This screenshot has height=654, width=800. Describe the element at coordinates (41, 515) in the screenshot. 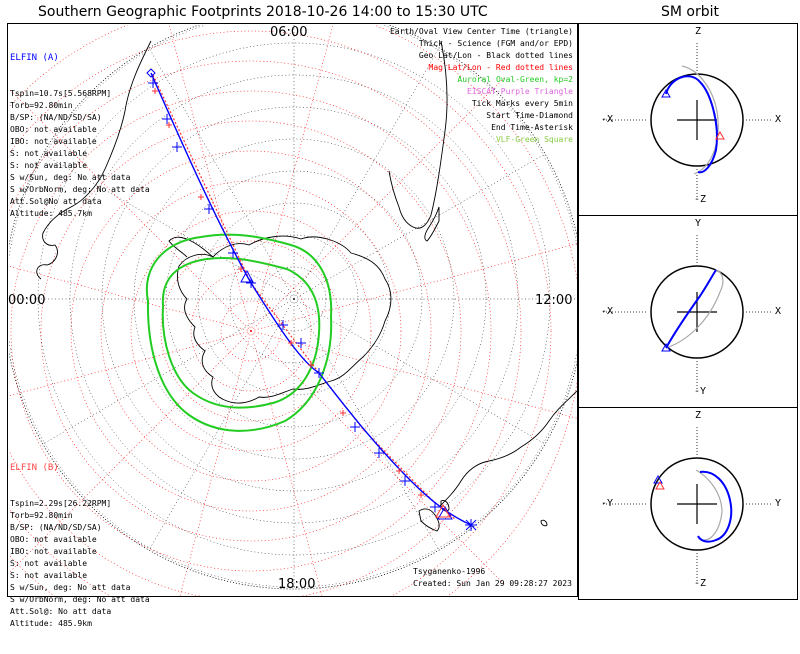

I see `elfin-b-line: Torb=92.80min` at that location.